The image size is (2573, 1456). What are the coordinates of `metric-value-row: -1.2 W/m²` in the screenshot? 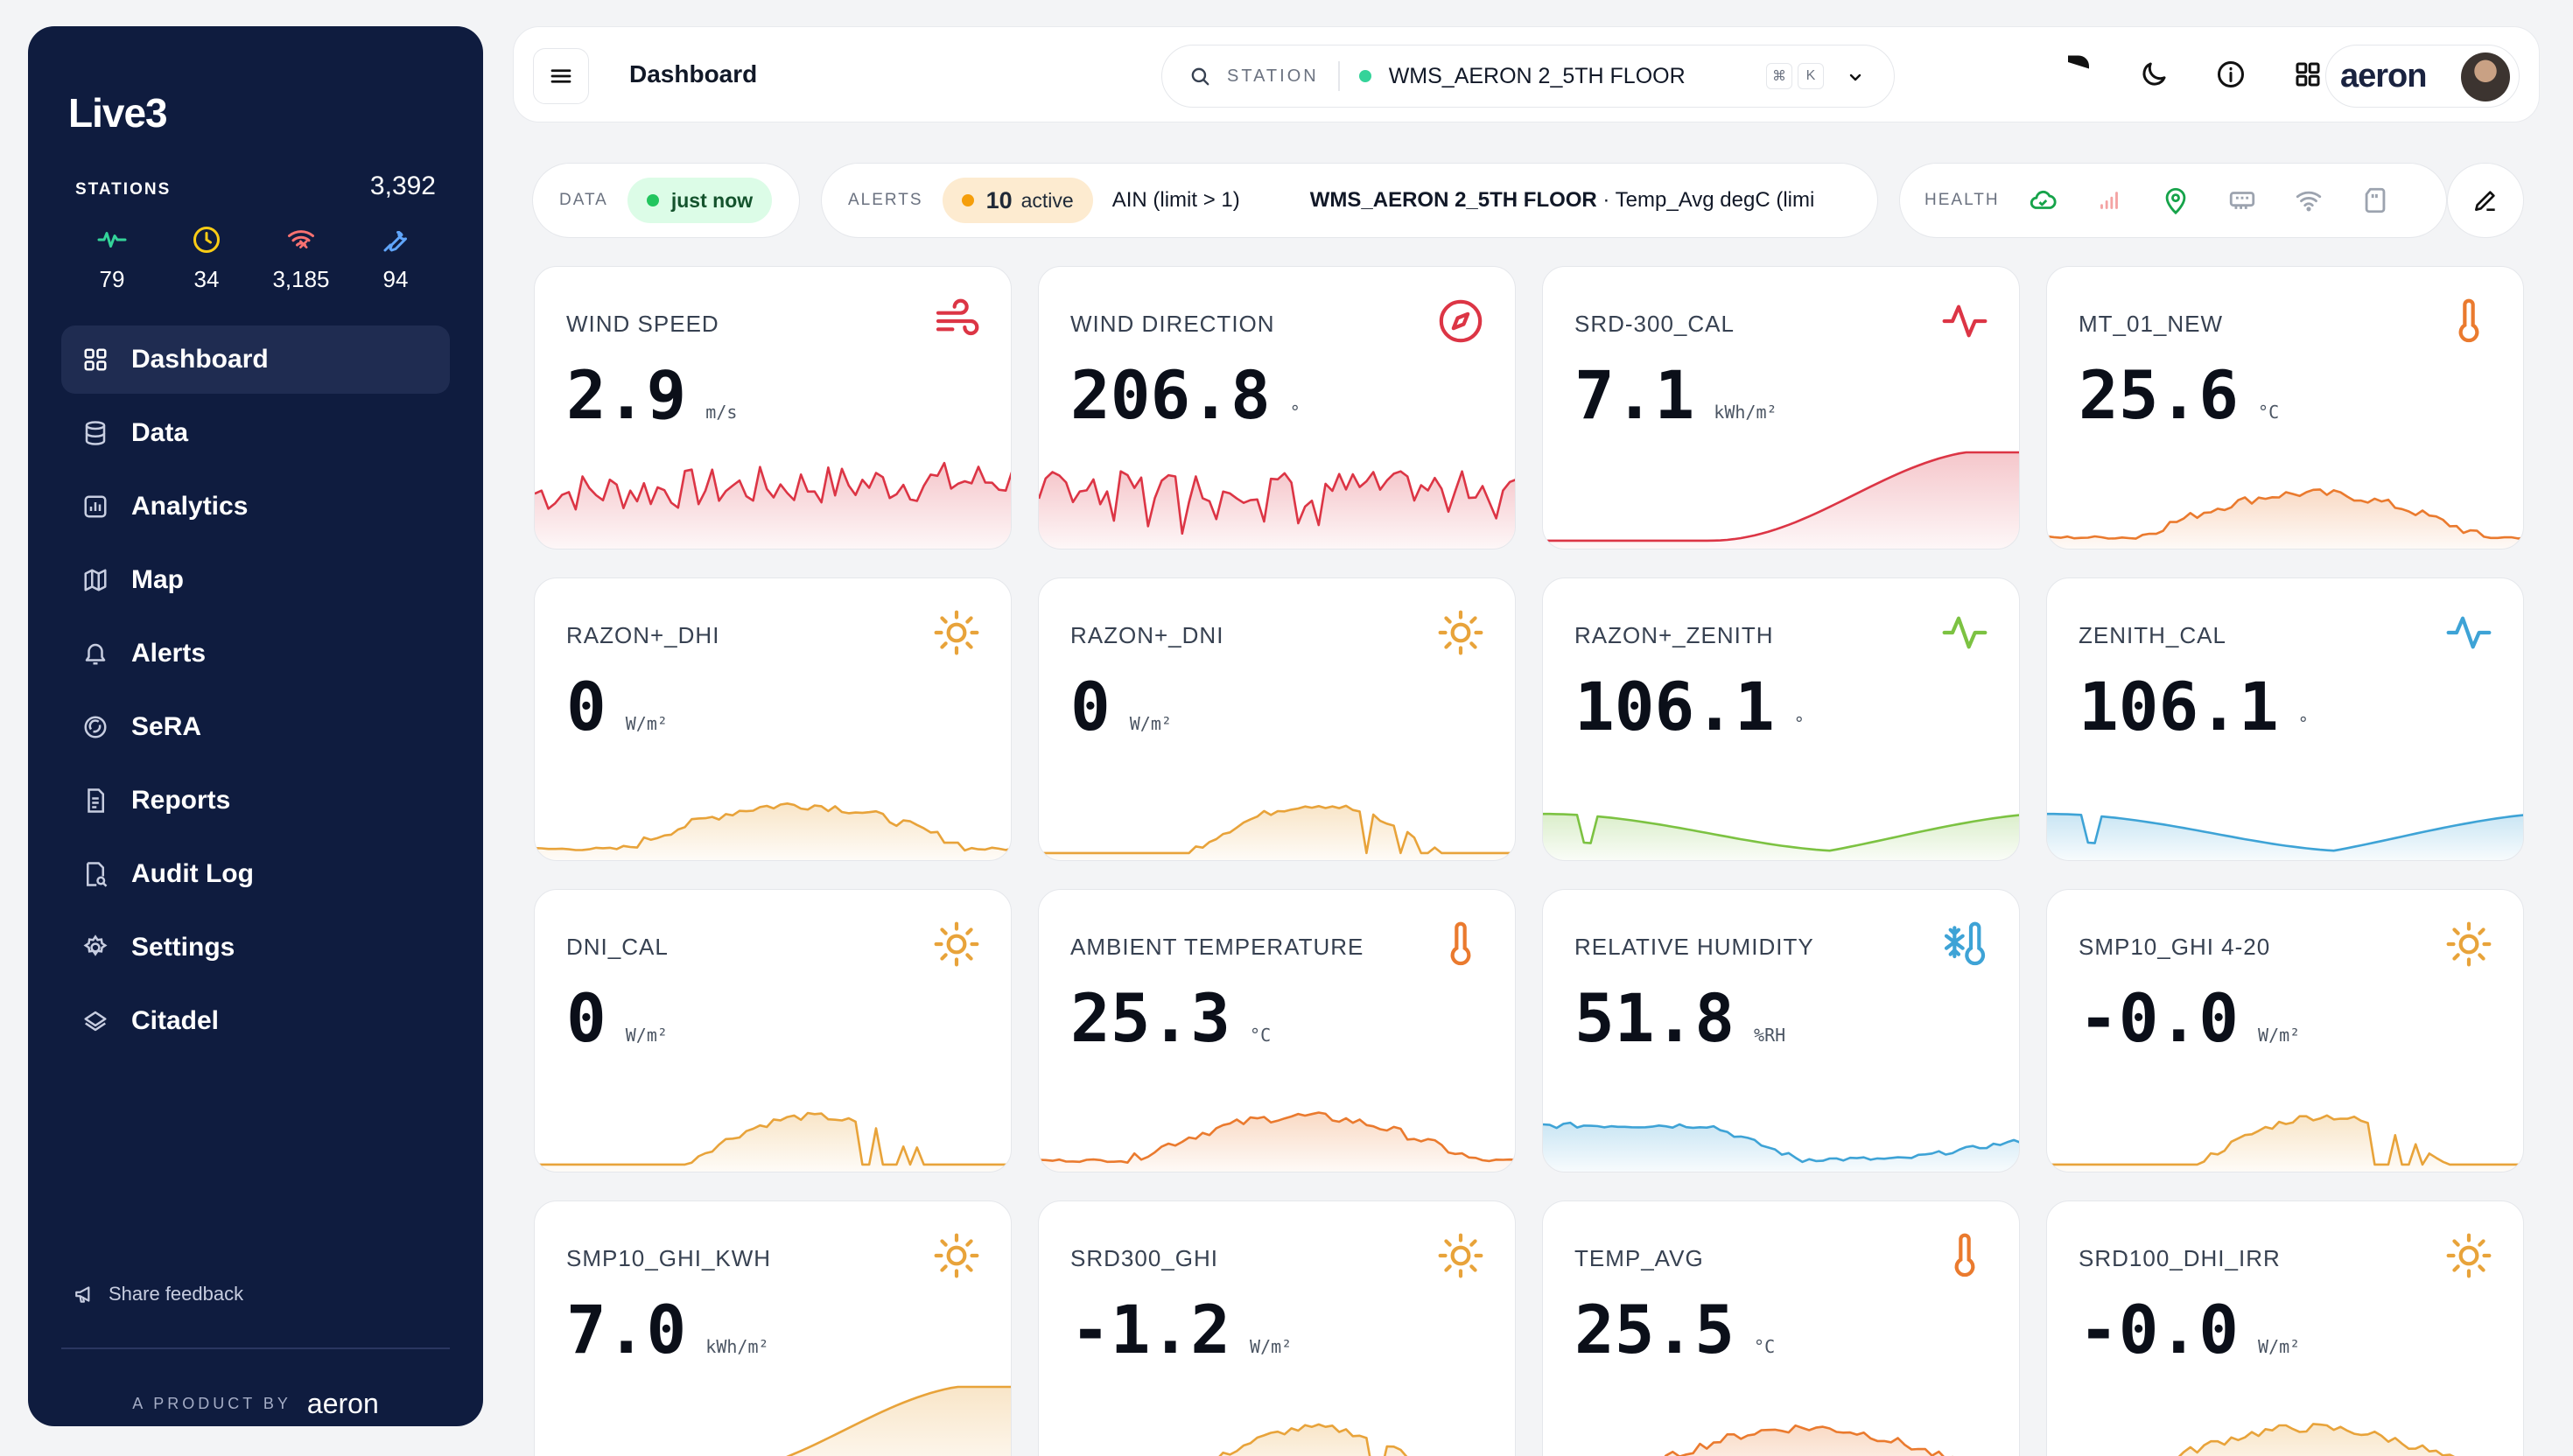 It's located at (1181, 1329).